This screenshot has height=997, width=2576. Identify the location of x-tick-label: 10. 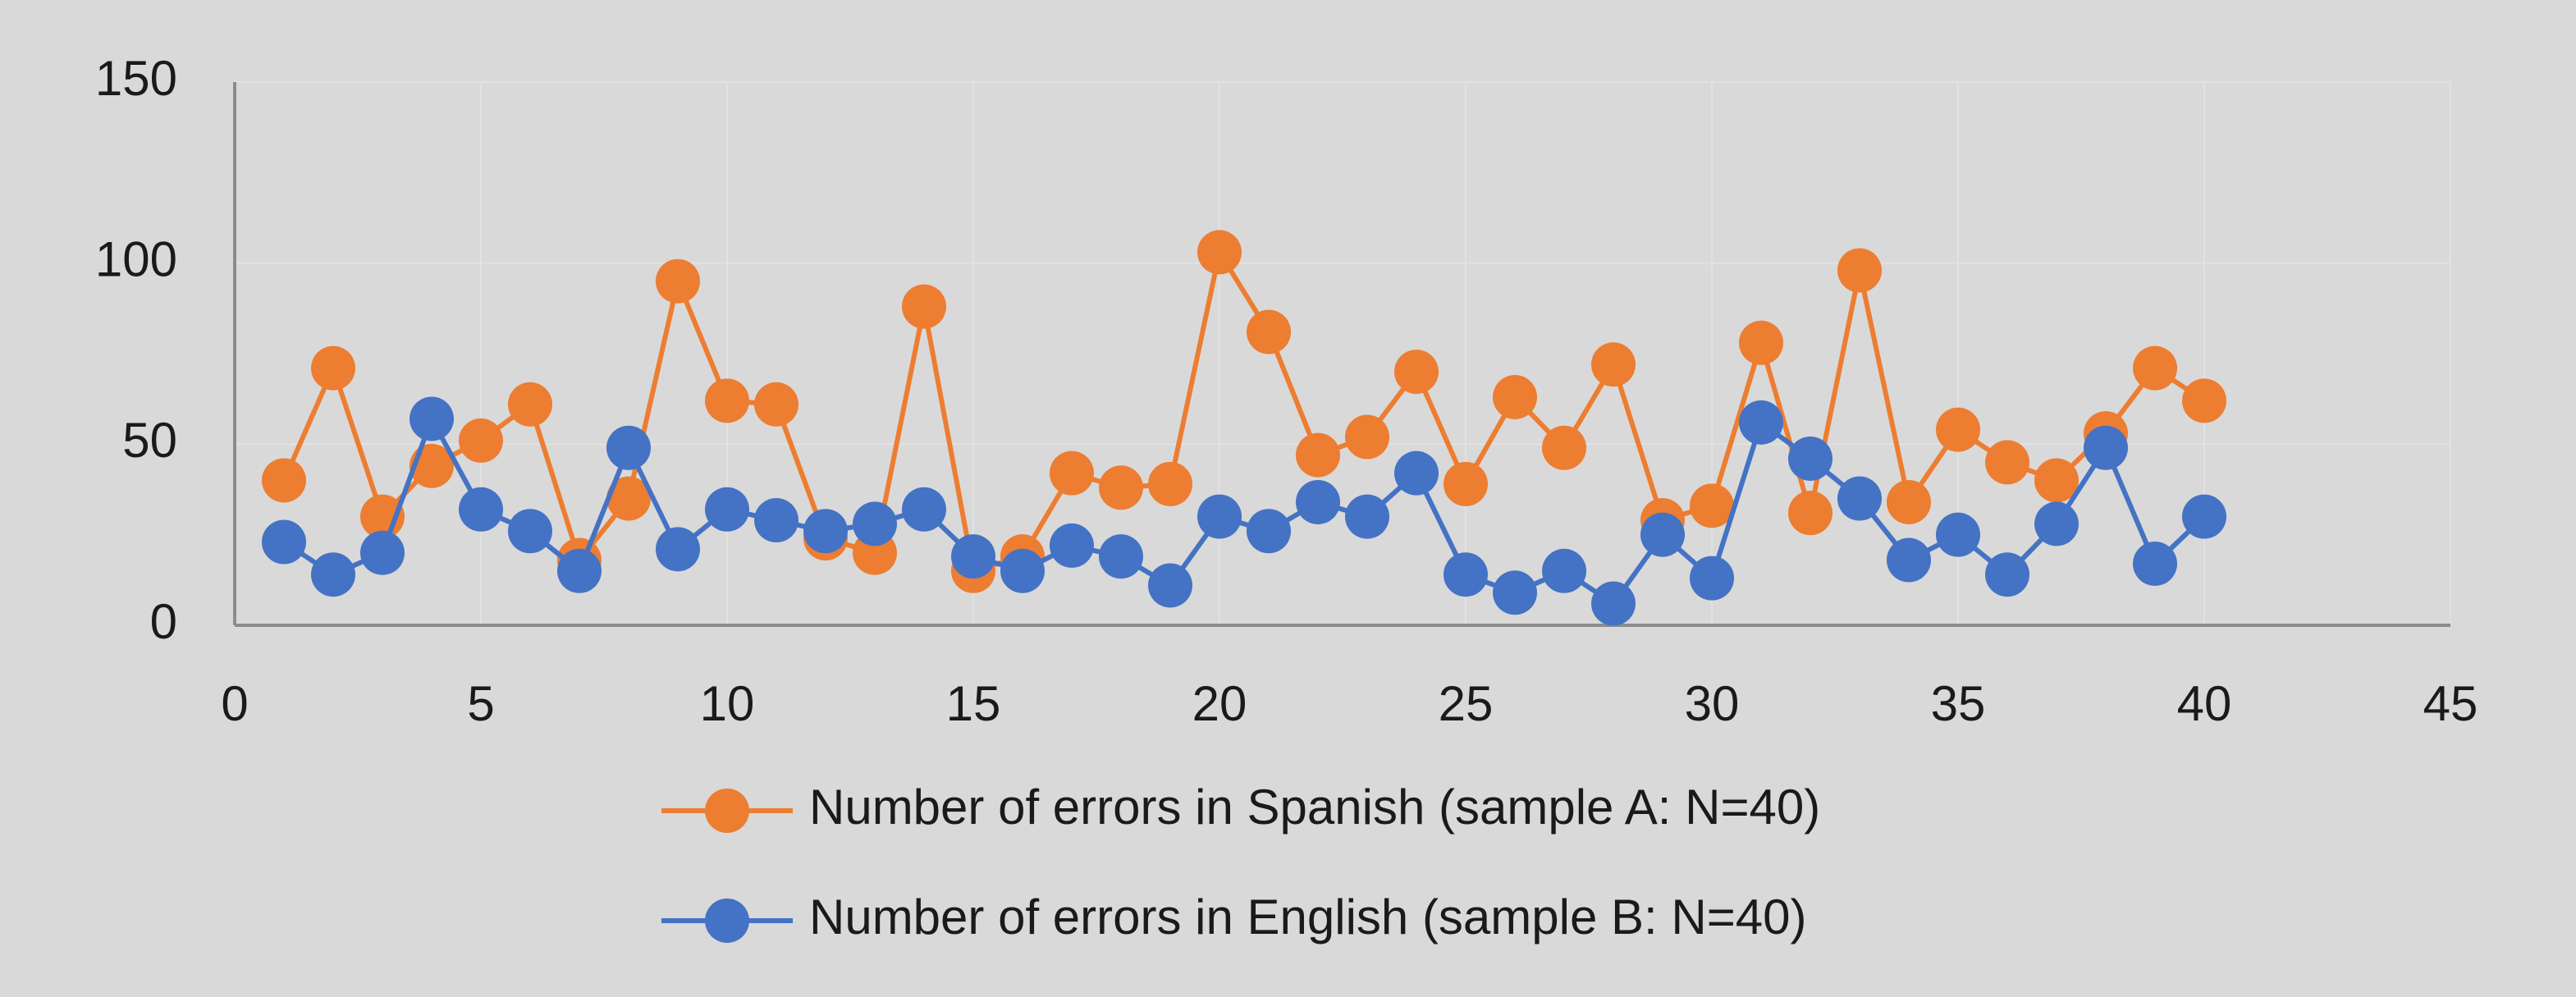
(727, 703).